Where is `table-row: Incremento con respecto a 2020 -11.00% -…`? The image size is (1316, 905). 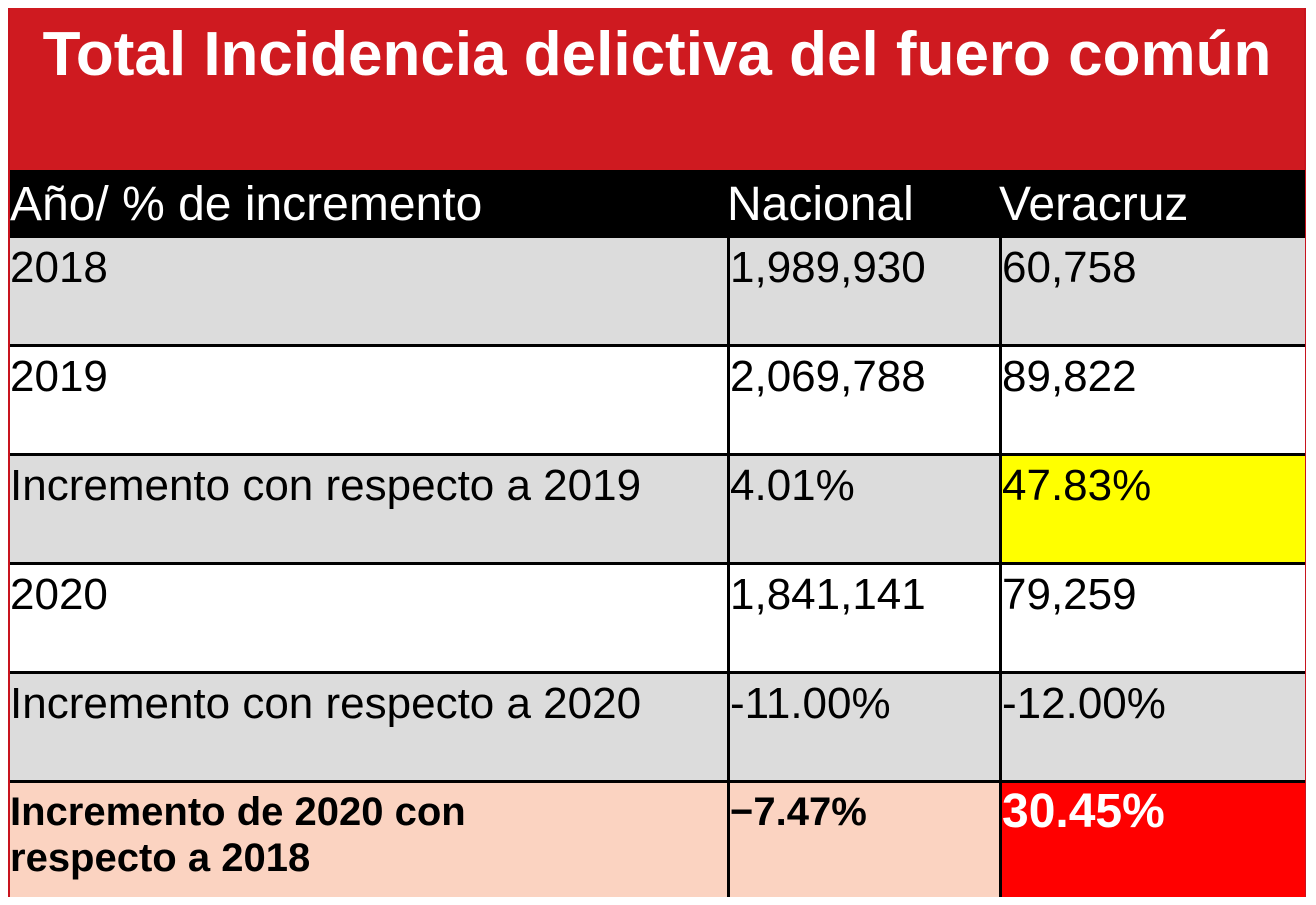
table-row: Incremento con respecto a 2020 -11.00% -… is located at coordinates (657, 725).